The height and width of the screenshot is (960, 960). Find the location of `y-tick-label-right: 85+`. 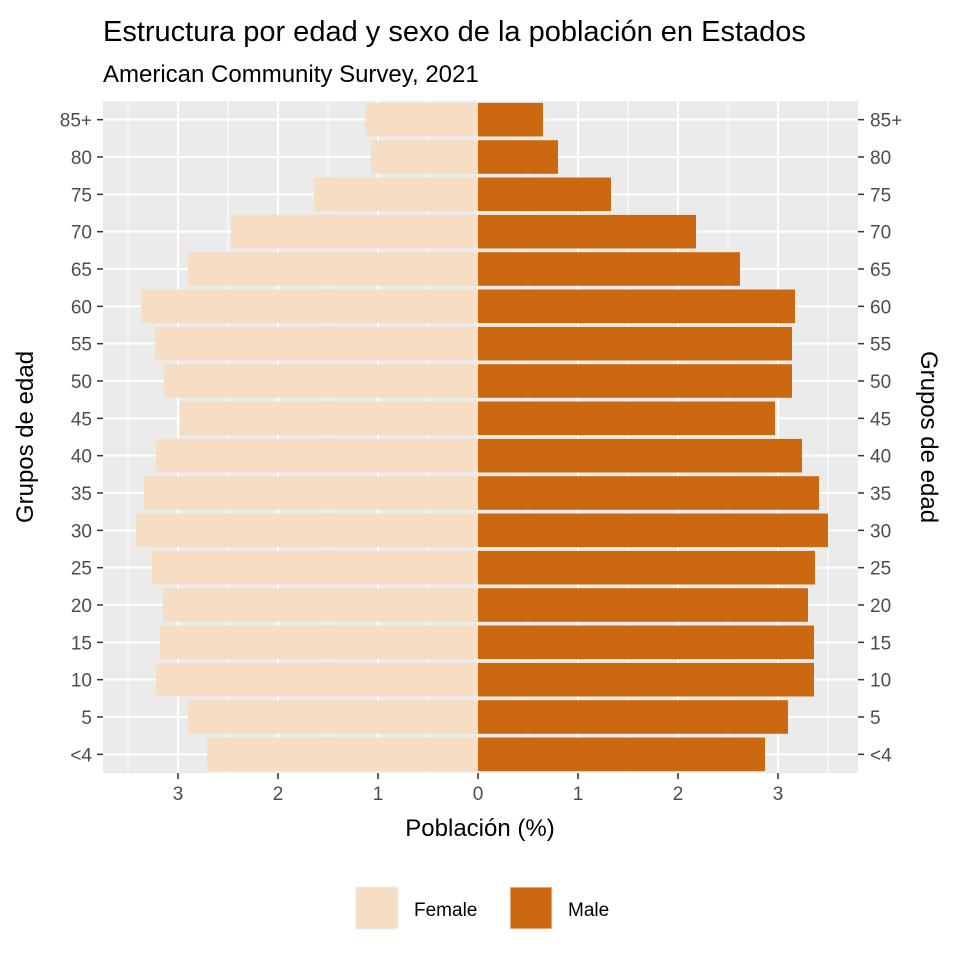

y-tick-label-right: 85+ is located at coordinates (886, 121).